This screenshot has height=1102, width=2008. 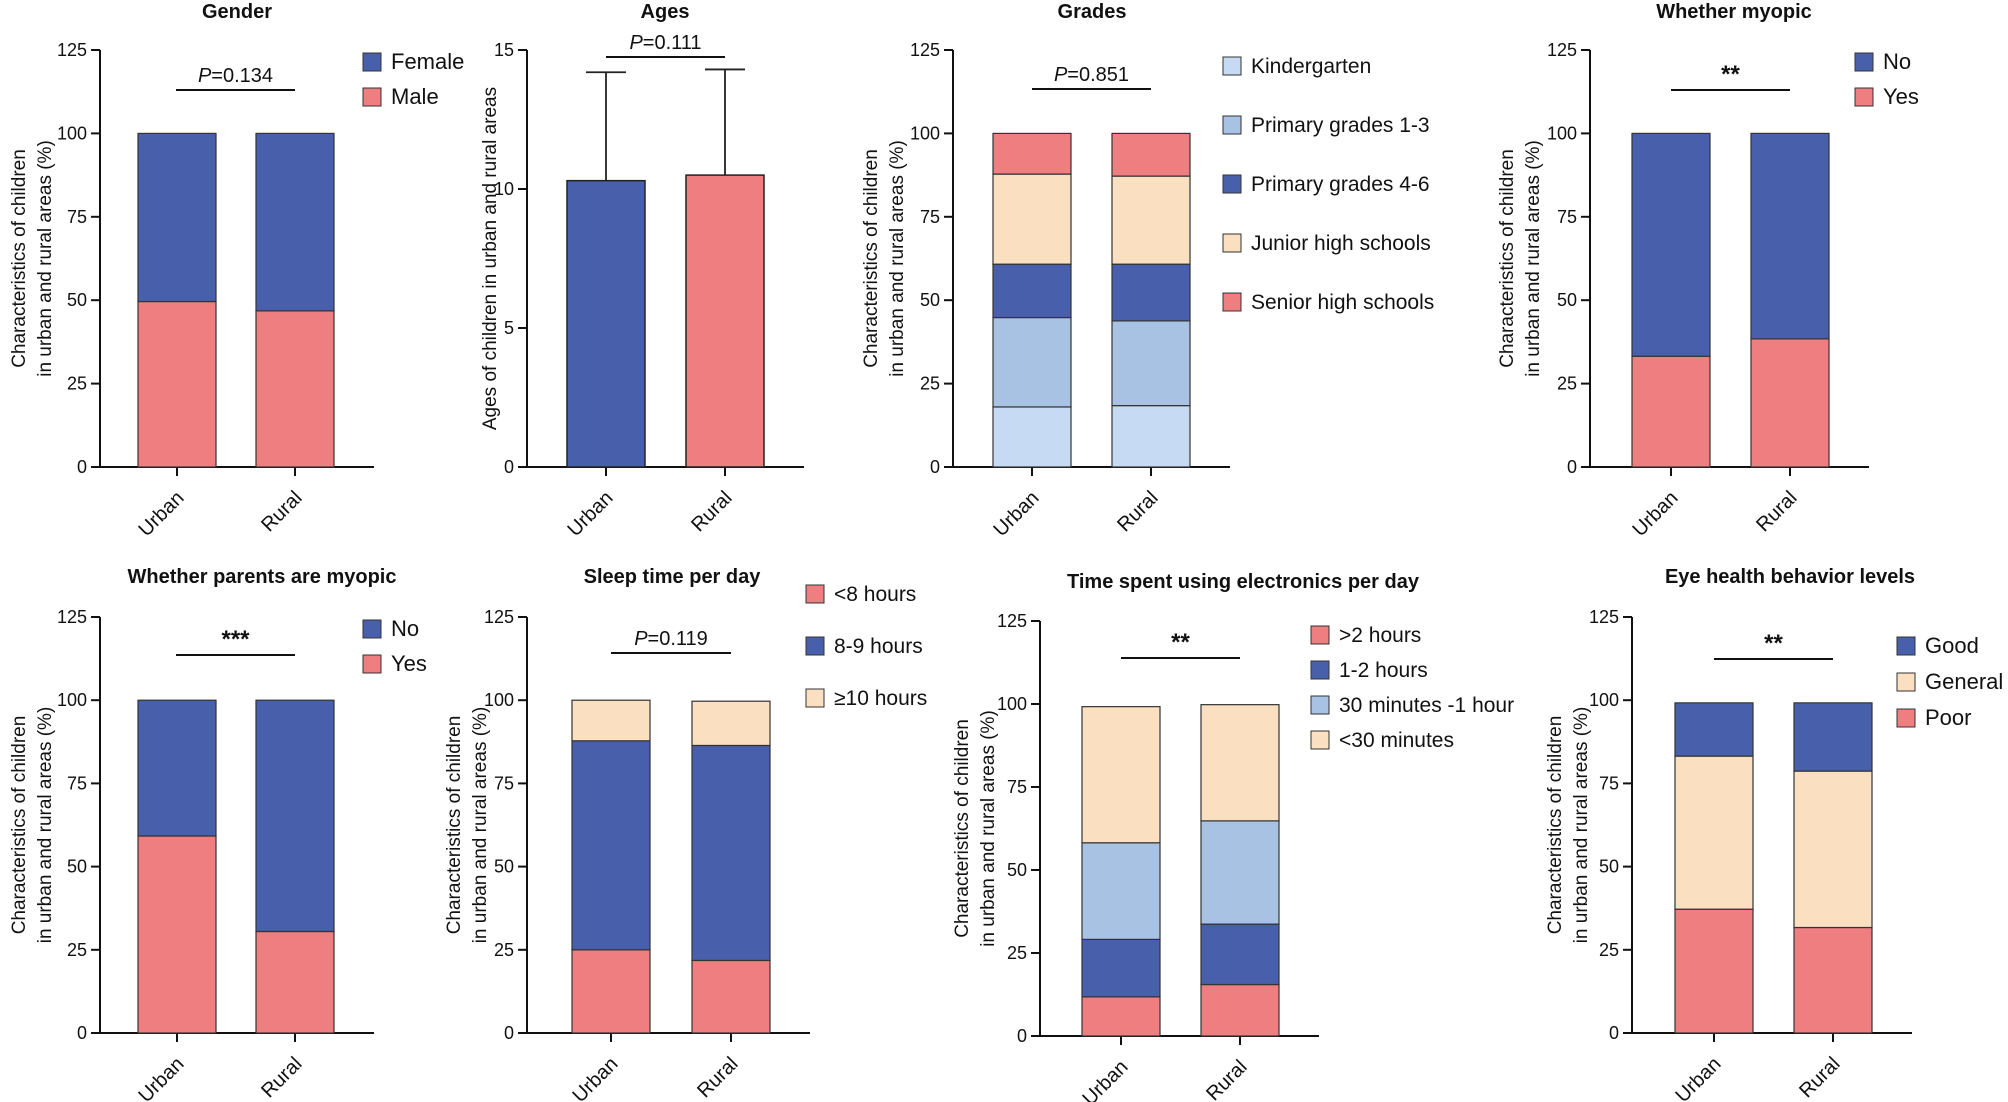 I want to click on y-tick-label: 75, so click(x=504, y=783).